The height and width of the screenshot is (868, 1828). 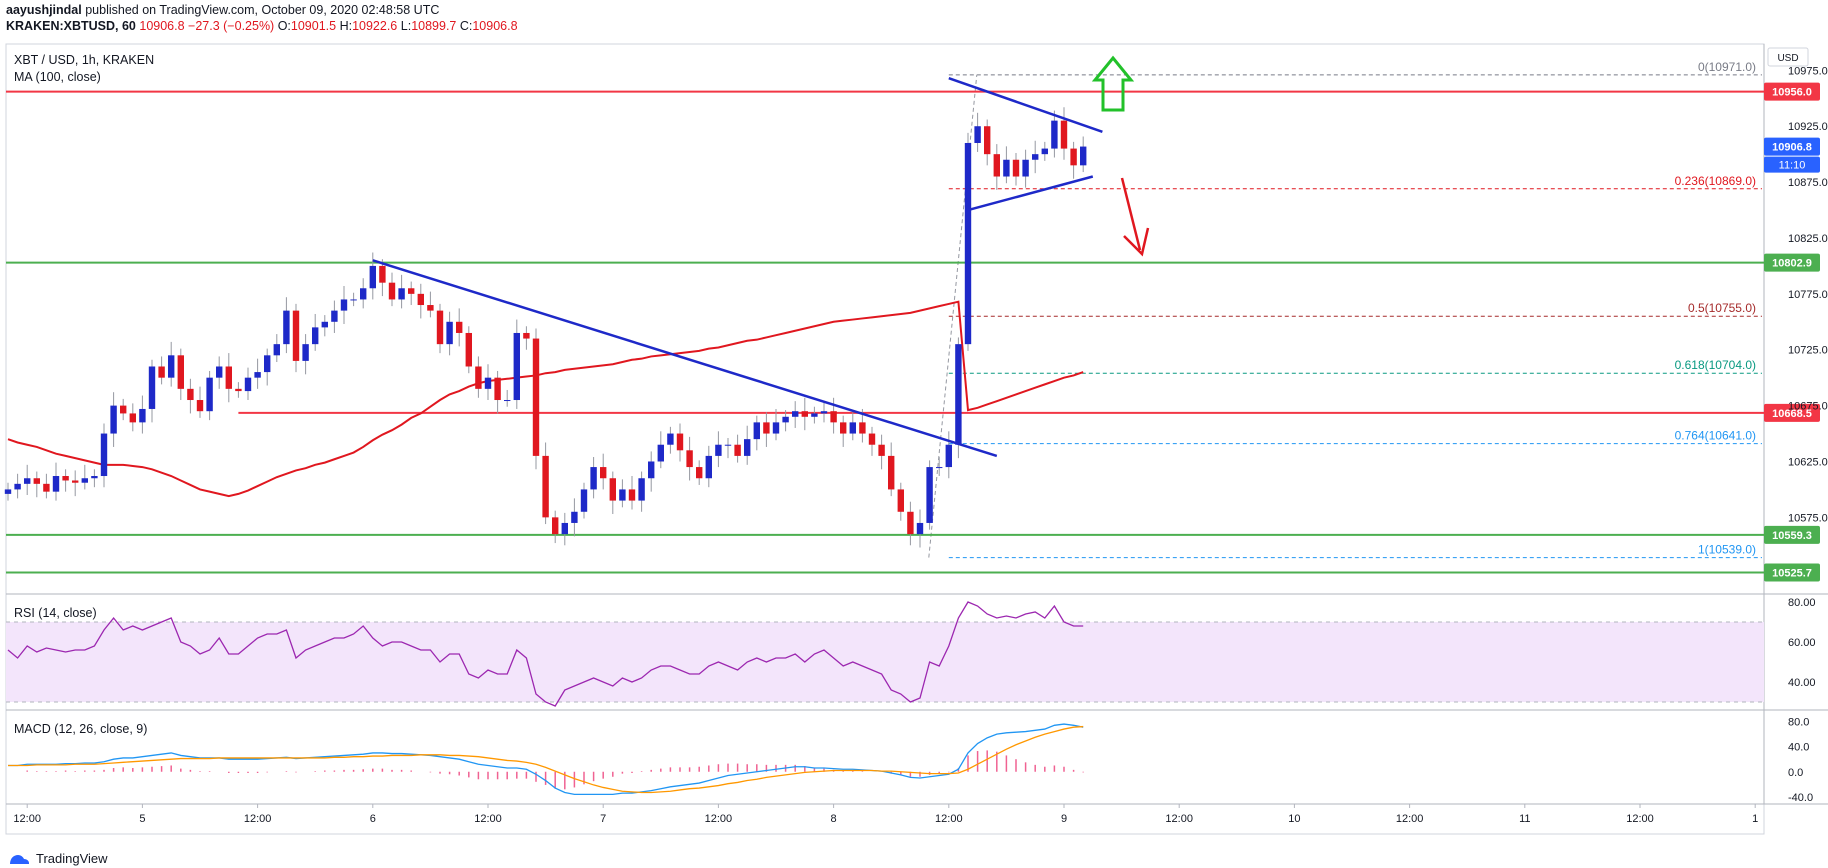 I want to click on price-change: −27.3 (−0.25%), so click(x=231, y=26).